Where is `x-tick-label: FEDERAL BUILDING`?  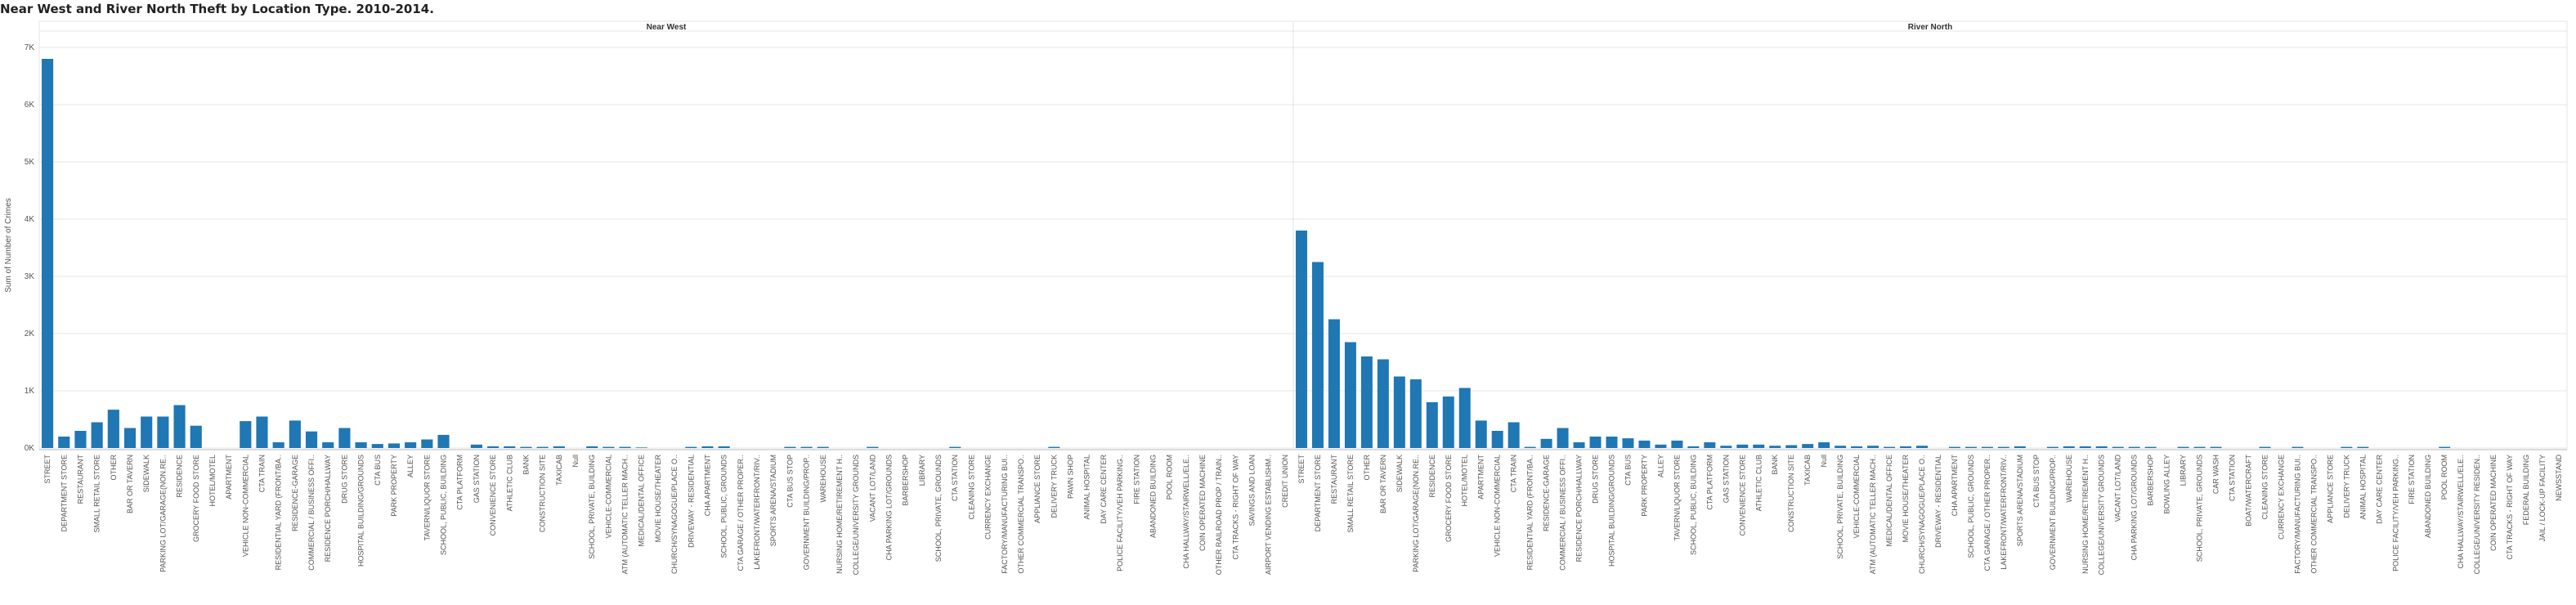 x-tick-label: FEDERAL BUILDING is located at coordinates (2526, 490).